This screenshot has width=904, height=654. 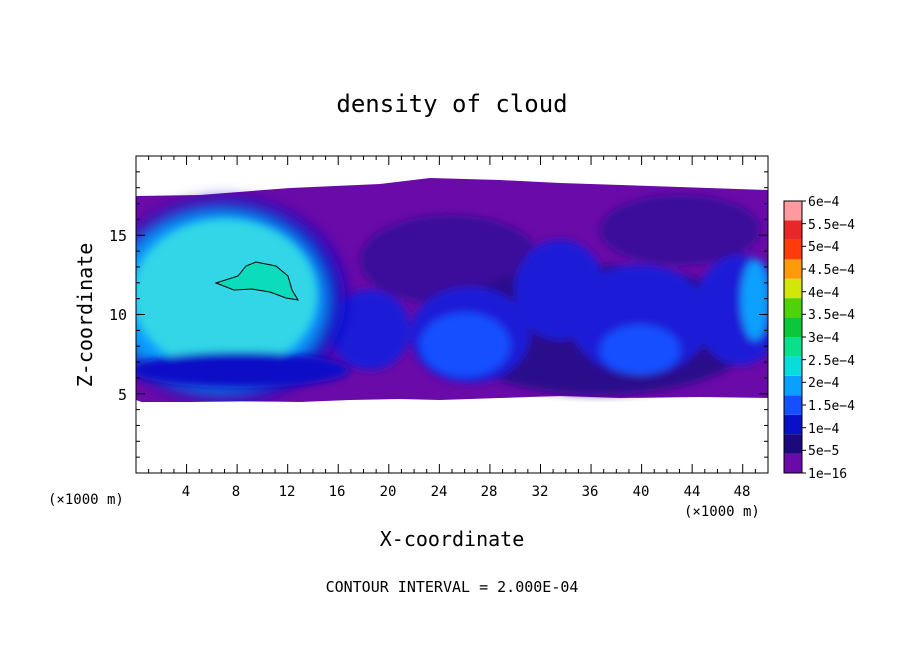 What do you see at coordinates (337, 492) in the screenshot?
I see `x-tick-label: 16` at bounding box center [337, 492].